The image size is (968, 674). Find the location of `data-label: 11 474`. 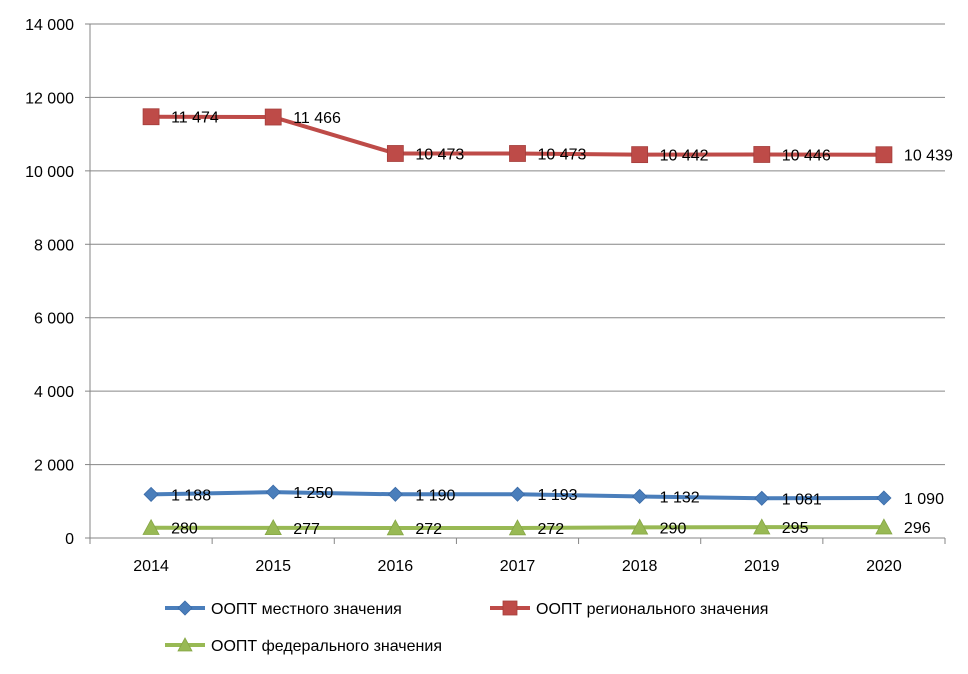

data-label: 11 474 is located at coordinates (195, 118).